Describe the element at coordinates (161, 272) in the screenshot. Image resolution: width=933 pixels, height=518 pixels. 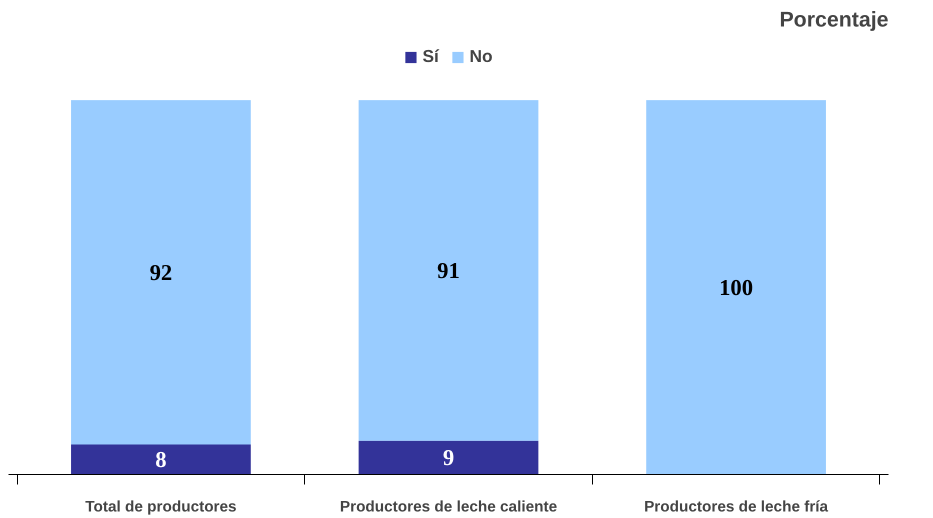
I see `data-label: 92` at that location.